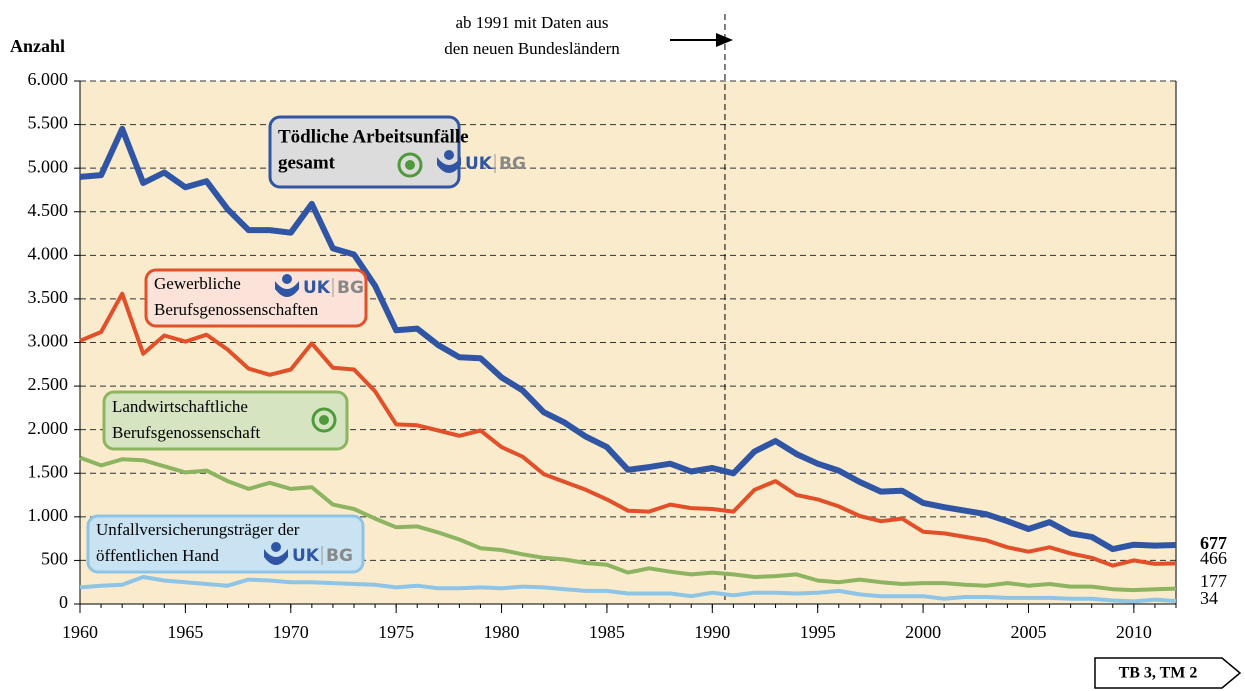  Describe the element at coordinates (48, 123) in the screenshot. I see `y-tick-label: 5.500` at that location.